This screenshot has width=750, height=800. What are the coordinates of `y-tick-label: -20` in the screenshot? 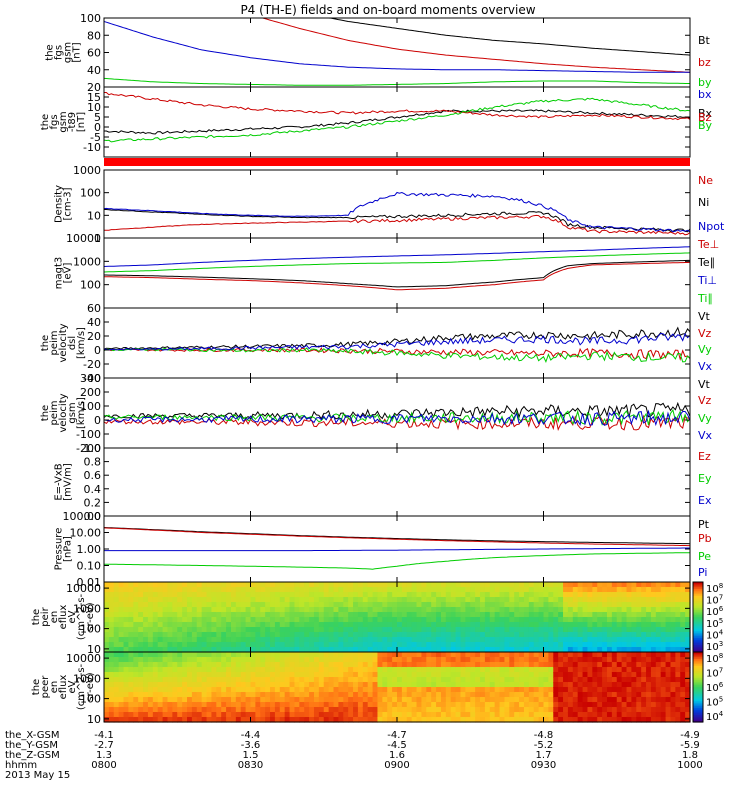 It's located at (92, 364).